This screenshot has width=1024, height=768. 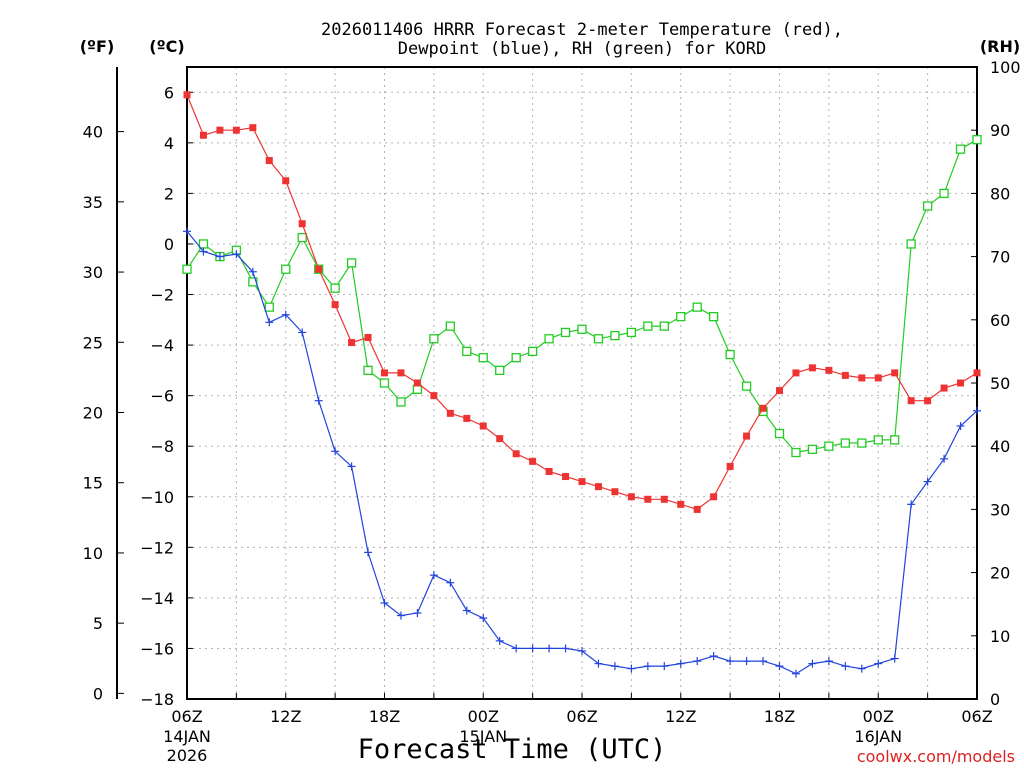 I want to click on rh-tick-label: 30, so click(x=1000, y=509).